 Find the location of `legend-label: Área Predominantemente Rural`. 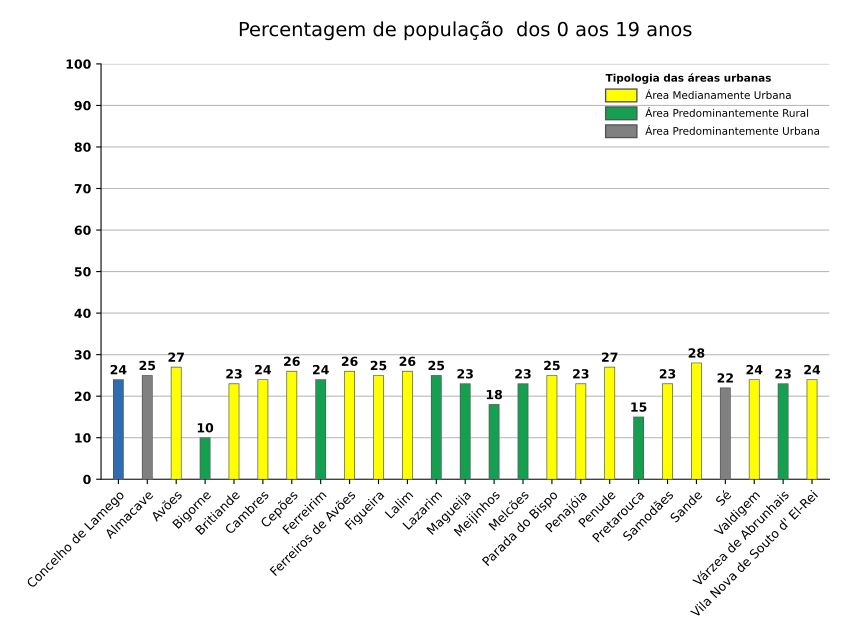

legend-label: Área Predominantemente Rural is located at coordinates (726, 112).